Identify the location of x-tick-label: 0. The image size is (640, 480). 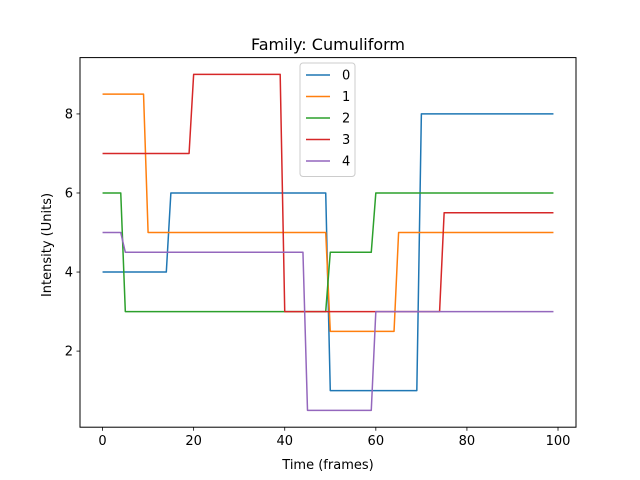
(102, 441).